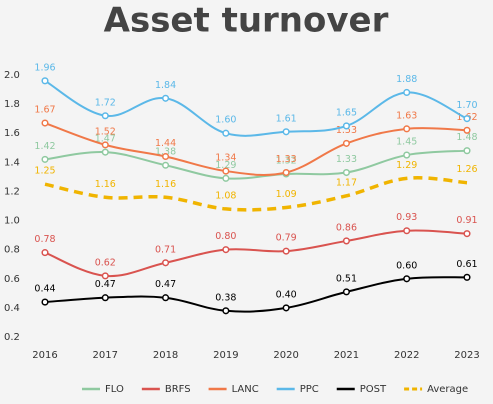 The height and width of the screenshot is (404, 493). Describe the element at coordinates (105, 102) in the screenshot. I see `data-label: 1.72` at that location.